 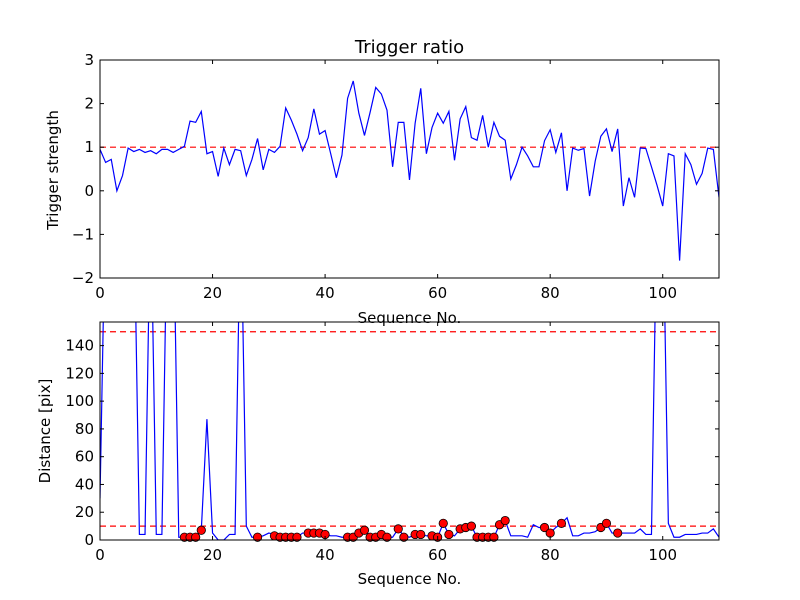 I want to click on y-tick-label: 60, so click(x=84, y=457).